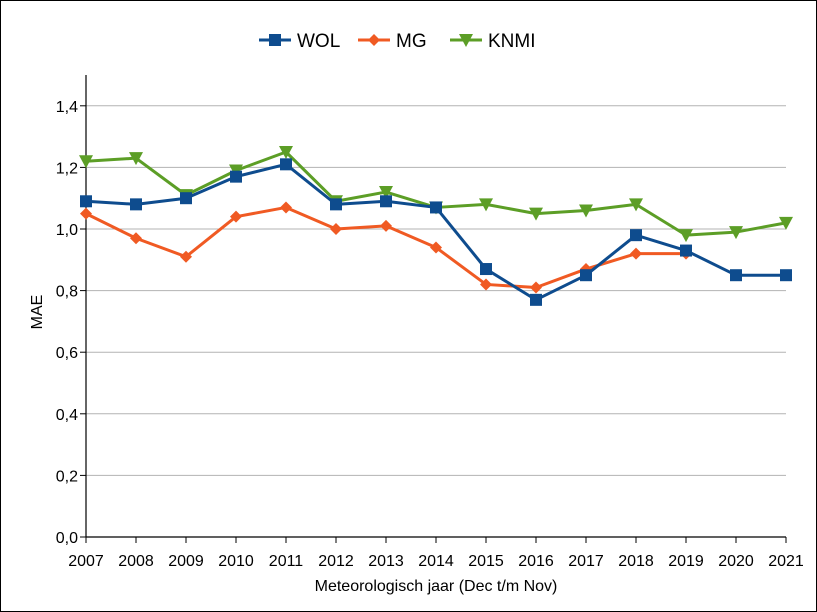 Image resolution: width=817 pixels, height=612 pixels. I want to click on x-tick-label: 2019, so click(686, 561).